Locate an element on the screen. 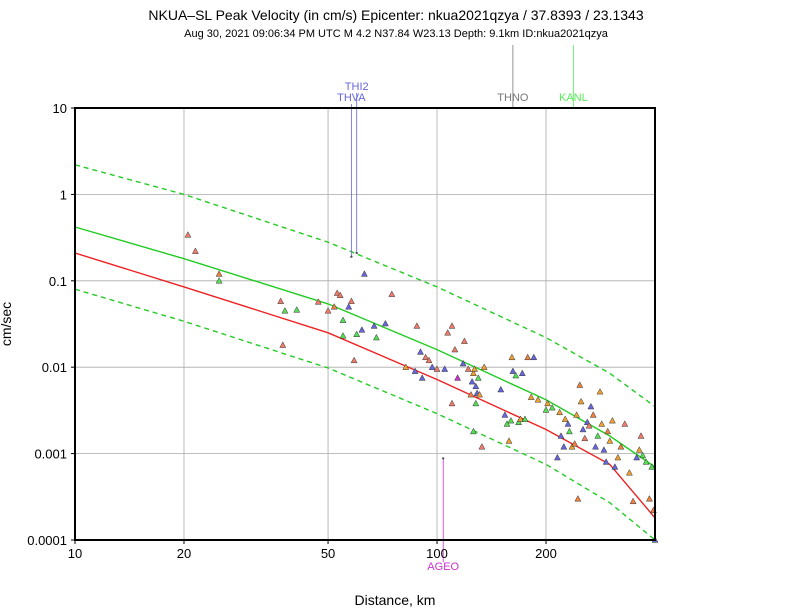  y-tick-label: 0.0001 is located at coordinates (47, 540).